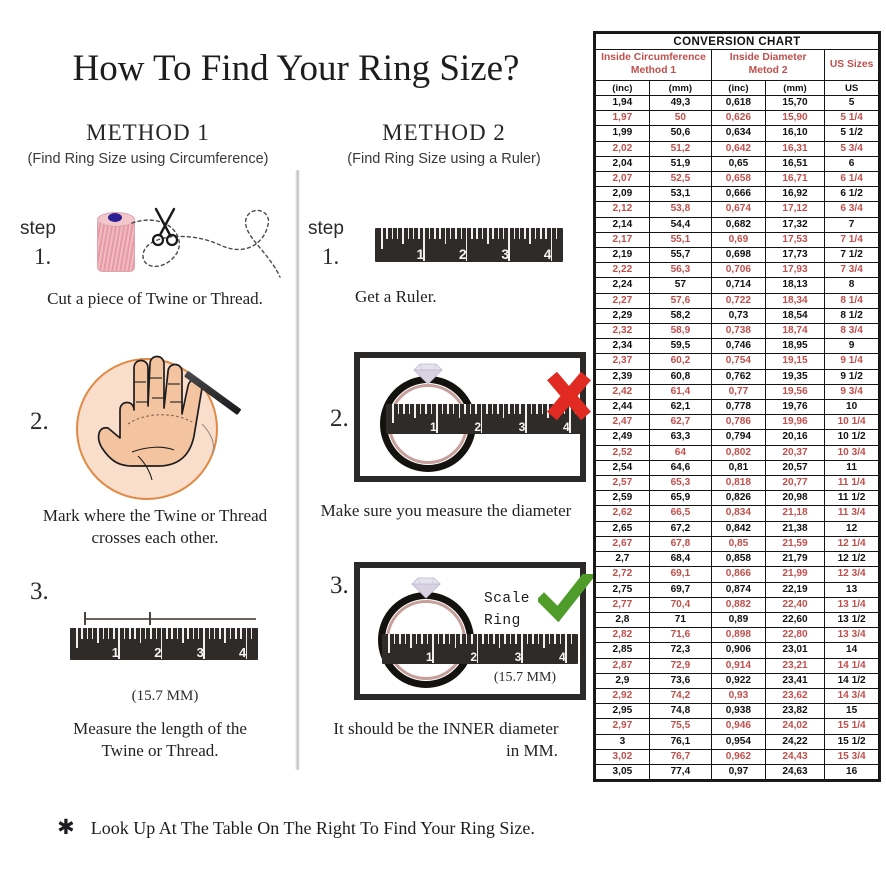  What do you see at coordinates (795, 452) in the screenshot?
I see `table-cell: 20,37` at bounding box center [795, 452].